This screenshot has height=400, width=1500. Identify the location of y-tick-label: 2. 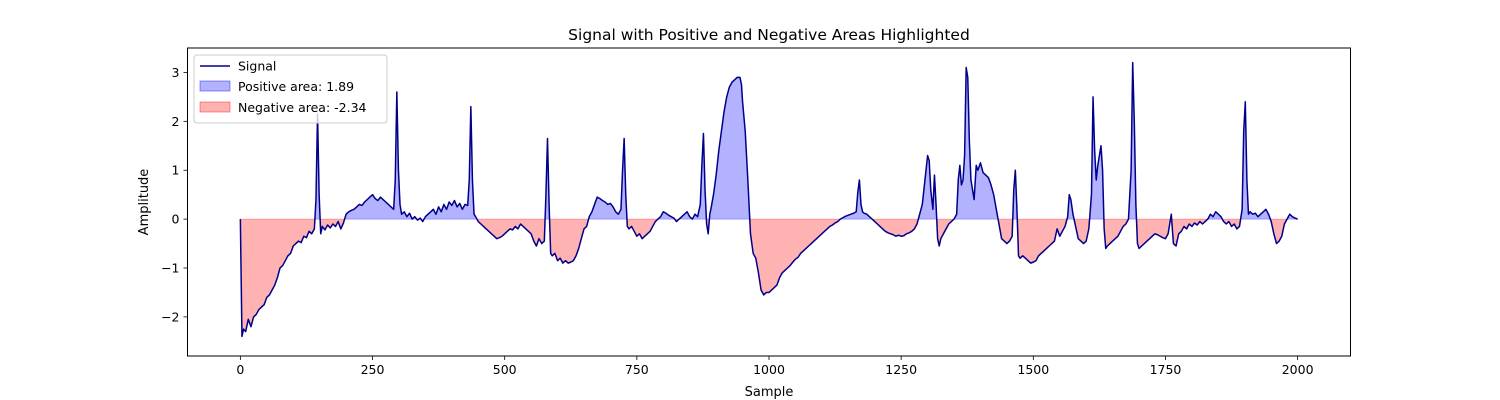
(176, 121).